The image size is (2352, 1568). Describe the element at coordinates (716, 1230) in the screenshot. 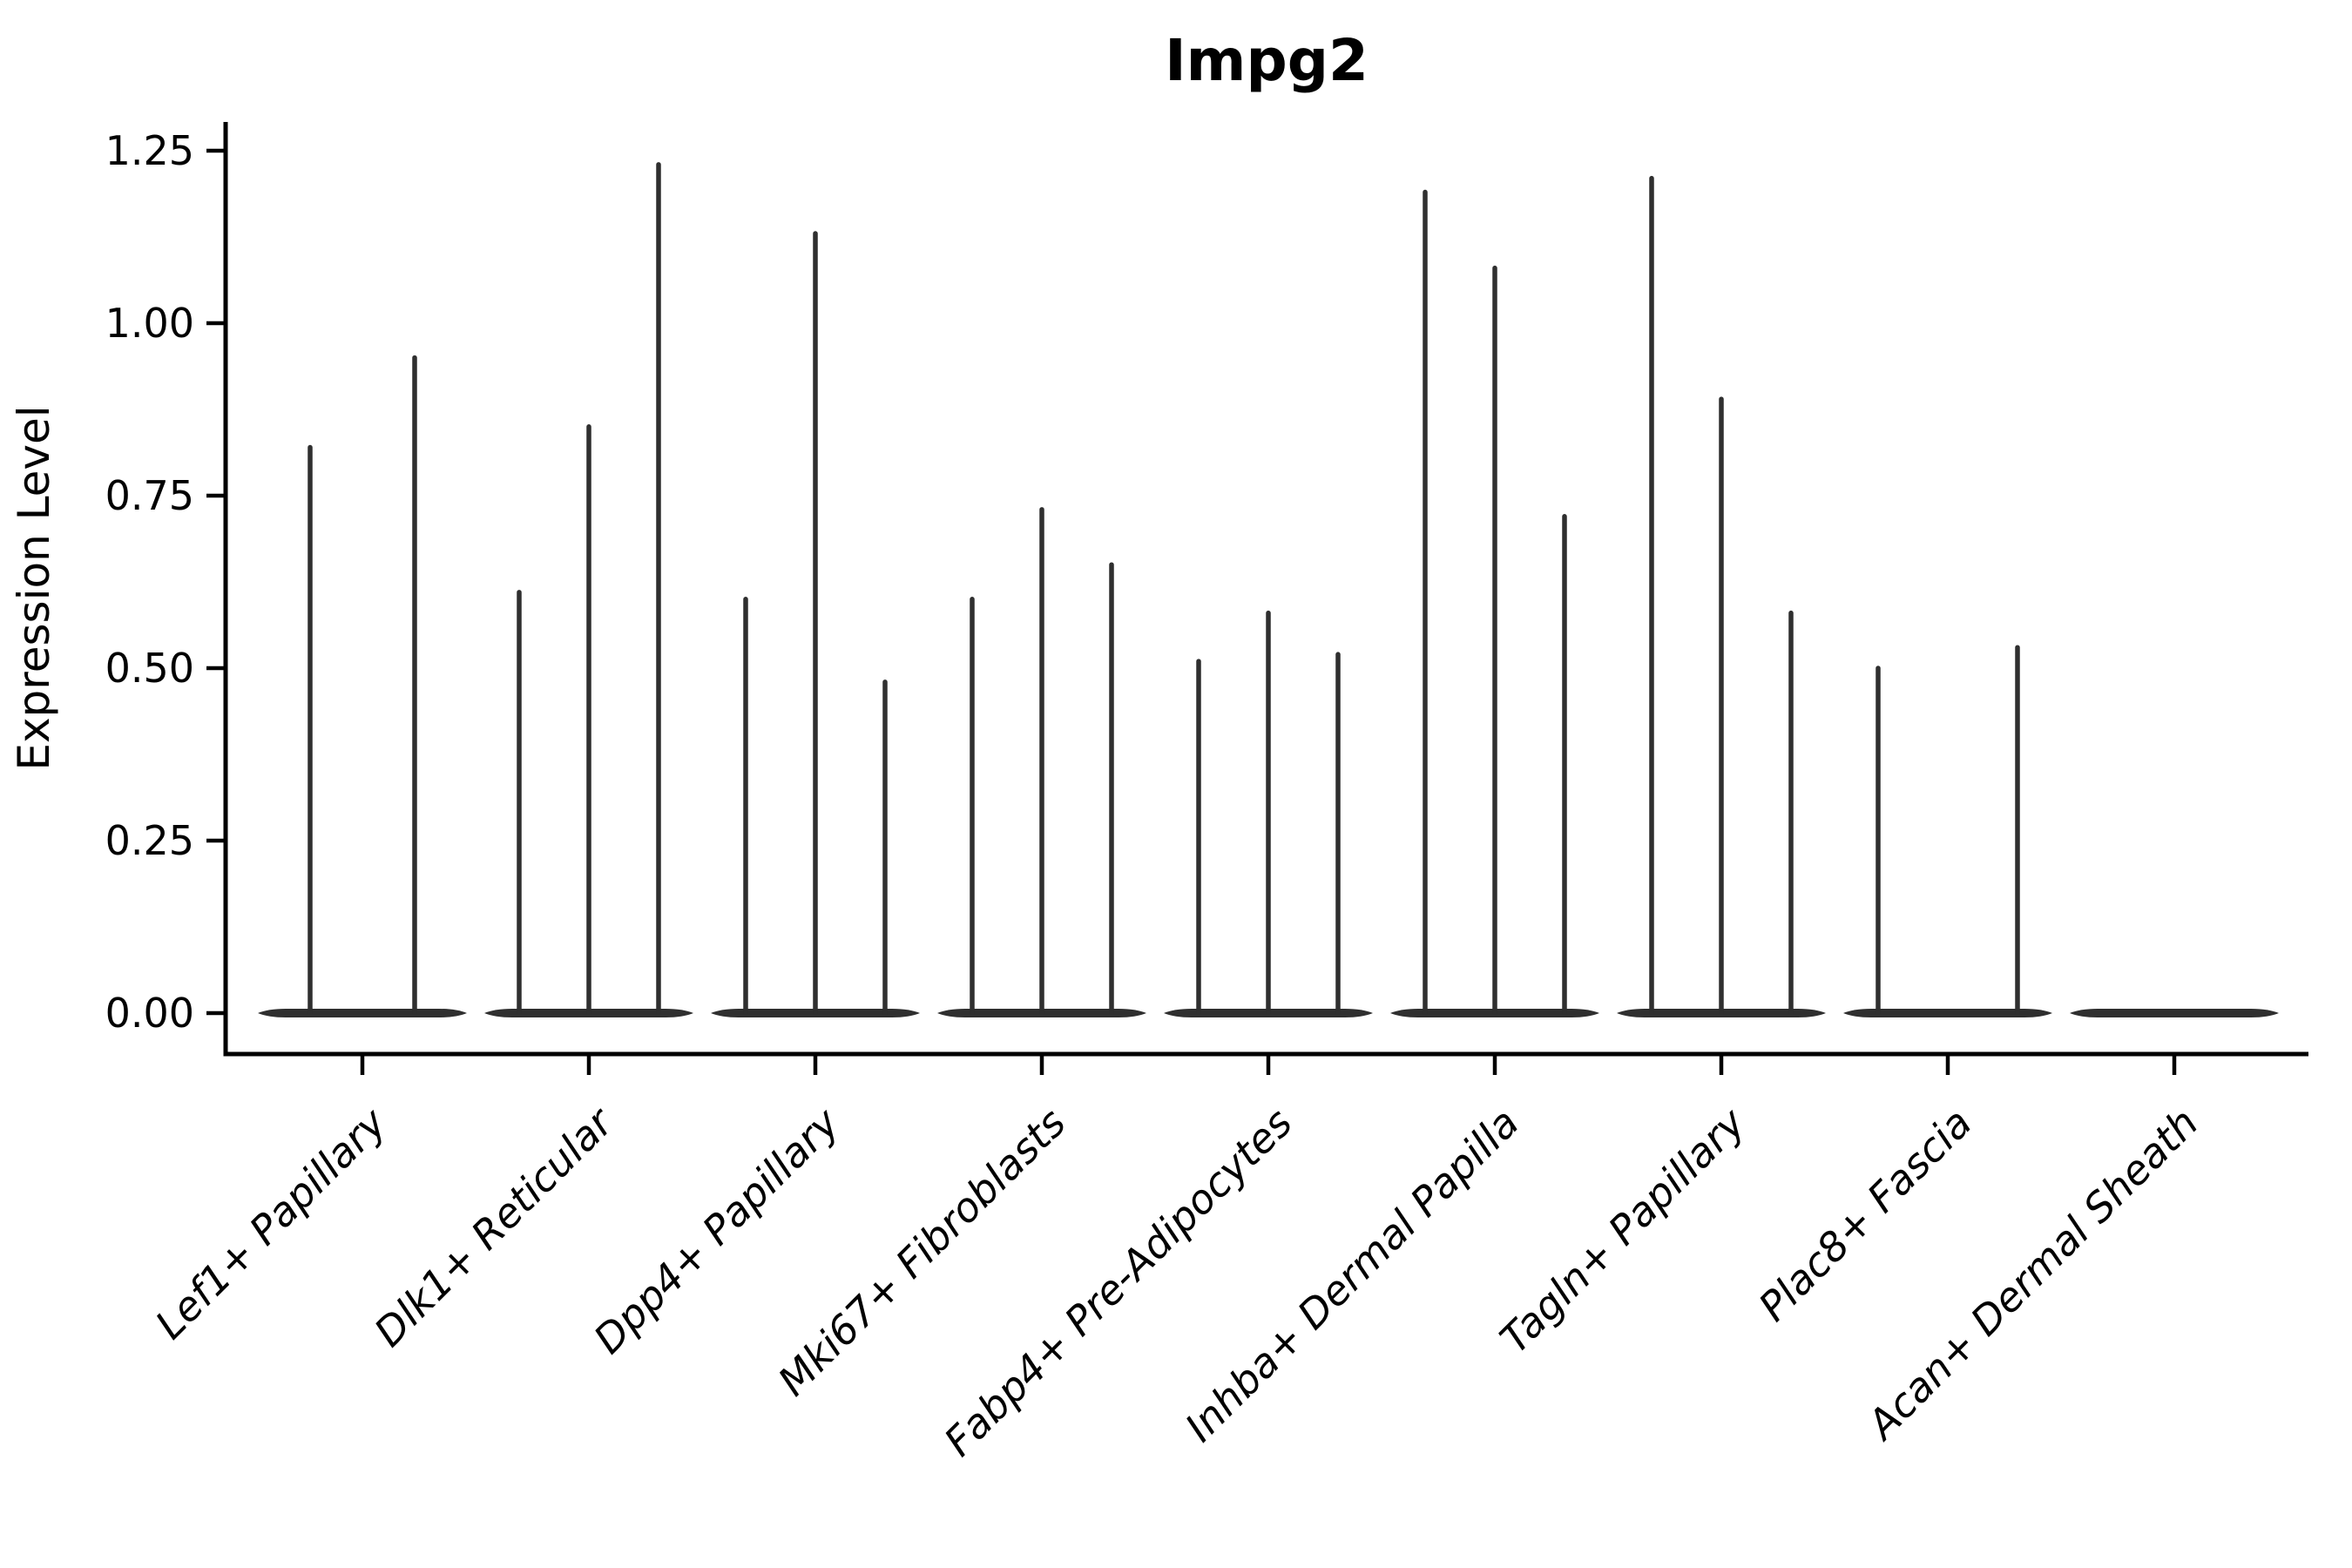

I see `x-tick-label: Dpp4+ Papillary` at that location.